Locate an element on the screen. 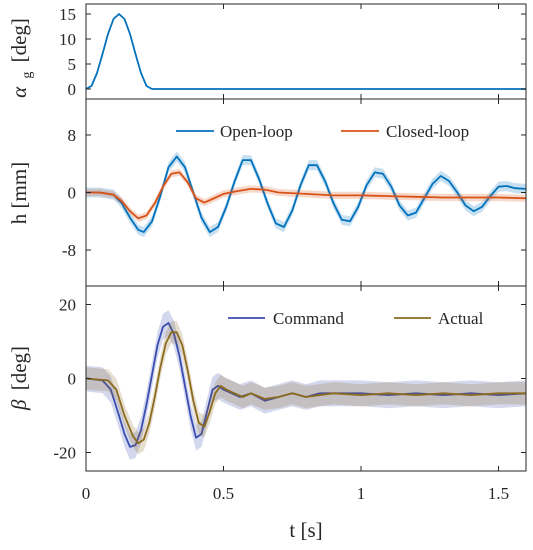 The image size is (533, 550). x-tick-label: 0.5 is located at coordinates (223, 493).